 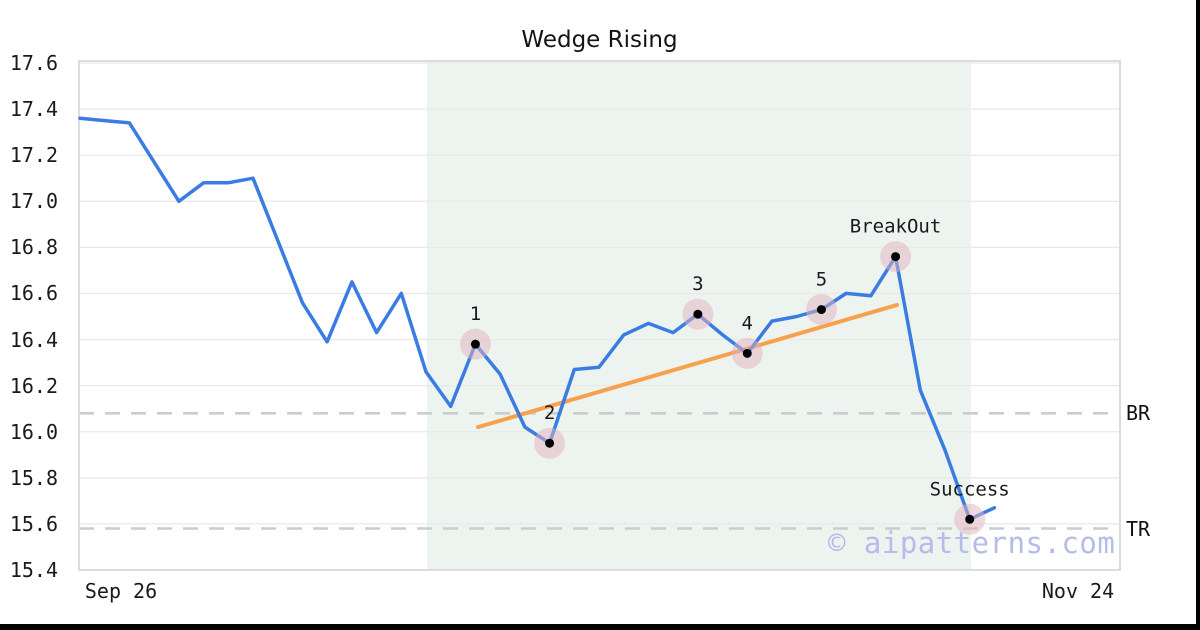 I want to click on y-tick-label: 16.8, so click(x=33, y=247).